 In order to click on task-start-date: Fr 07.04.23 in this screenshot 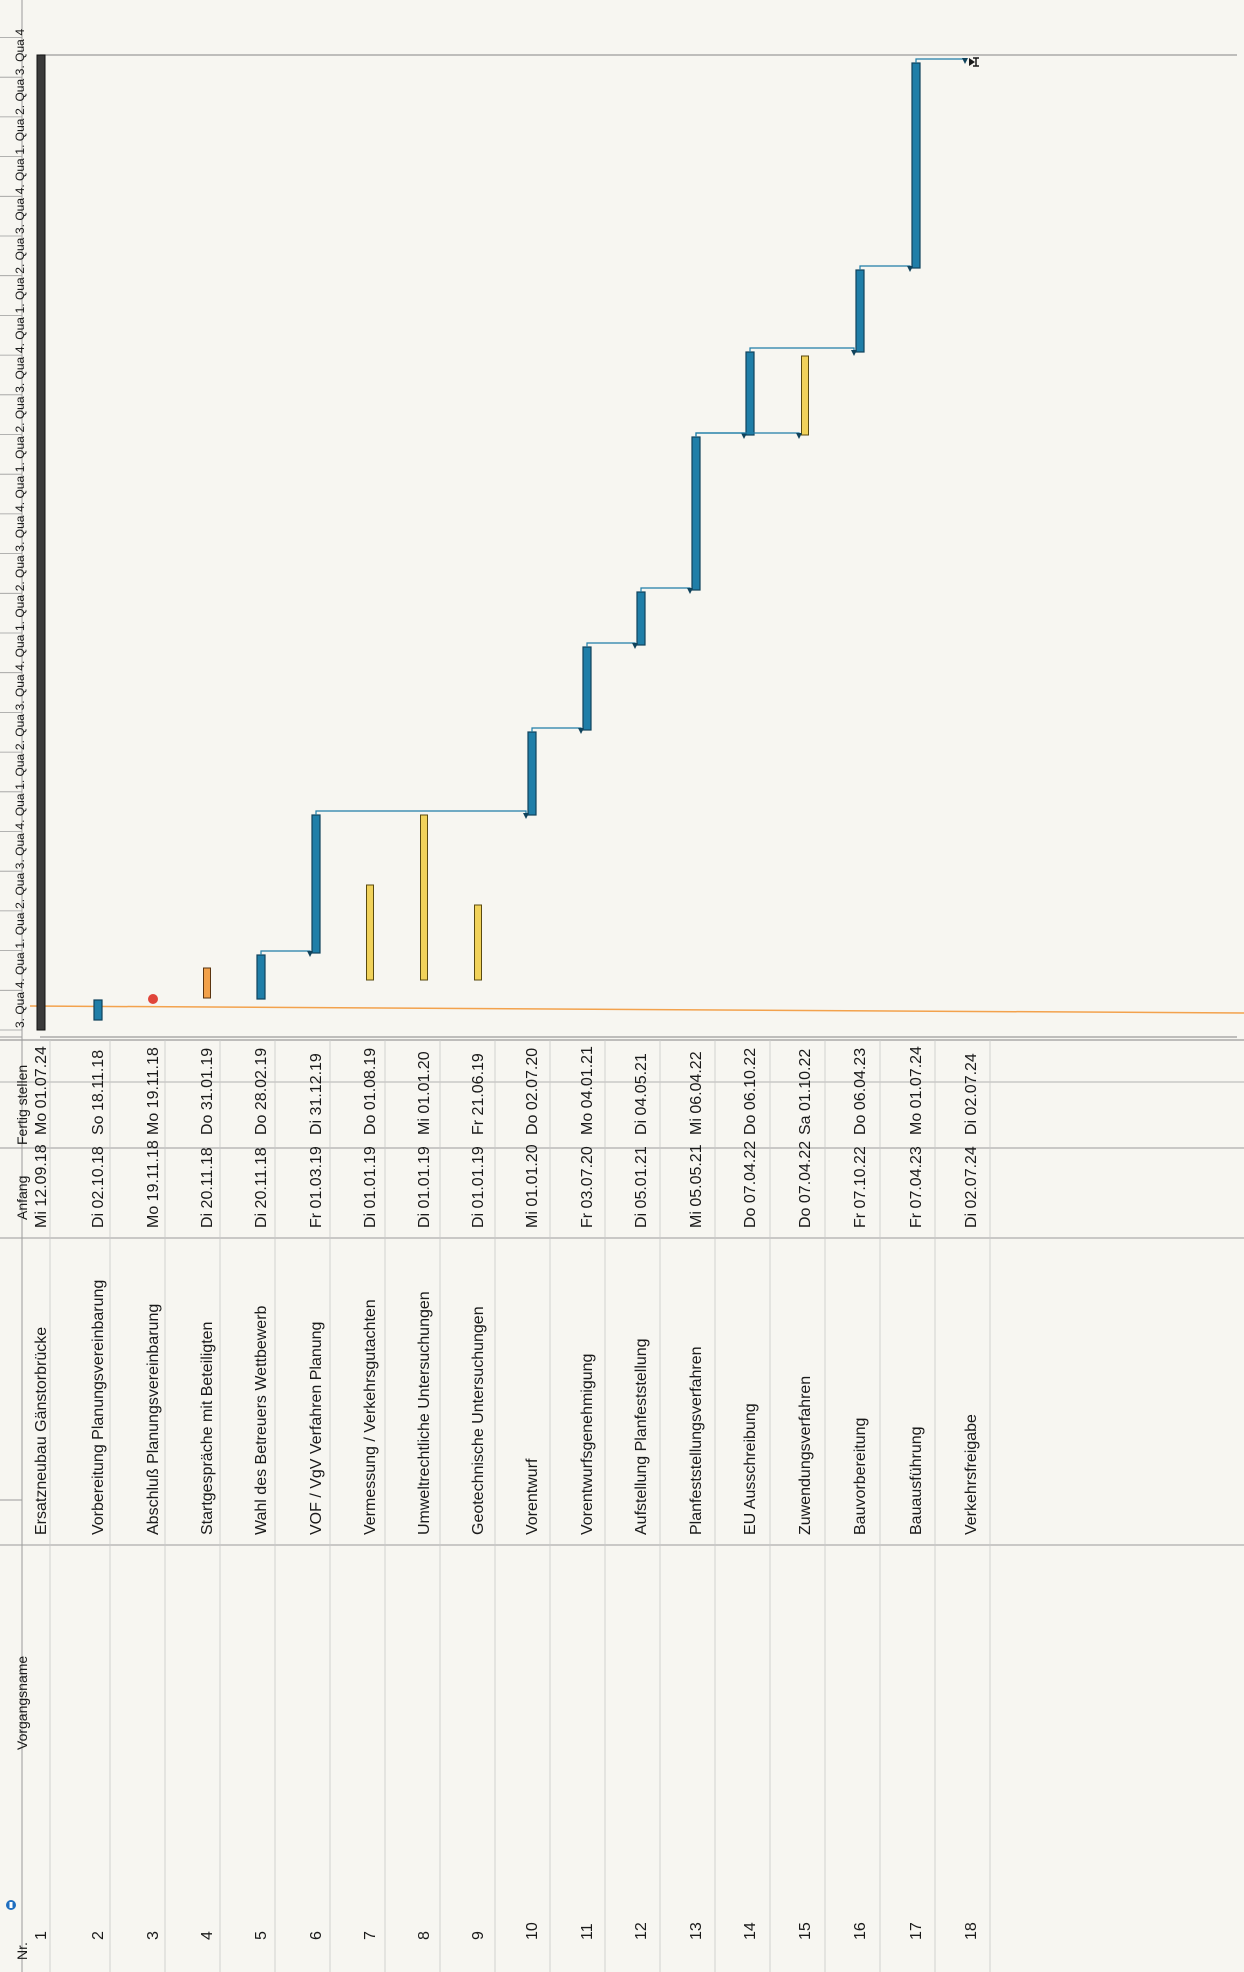, I will do `click(917, 1187)`.